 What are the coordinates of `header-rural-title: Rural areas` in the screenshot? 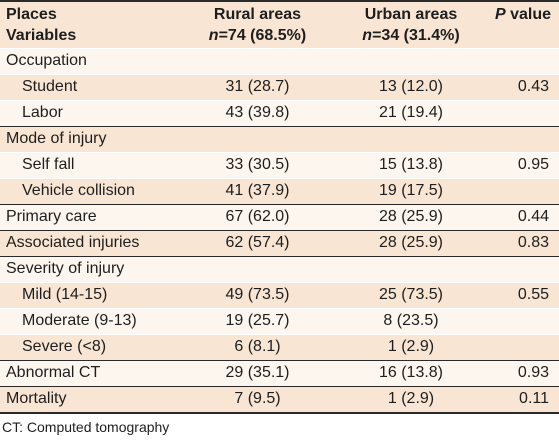 It's located at (257, 14).